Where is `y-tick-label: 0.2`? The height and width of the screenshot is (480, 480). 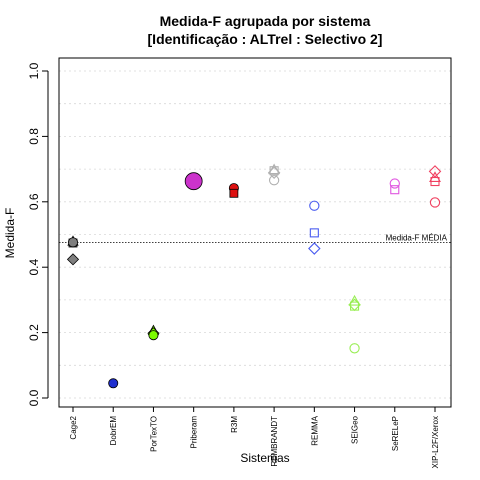 y-tick-label: 0.2 is located at coordinates (34, 332).